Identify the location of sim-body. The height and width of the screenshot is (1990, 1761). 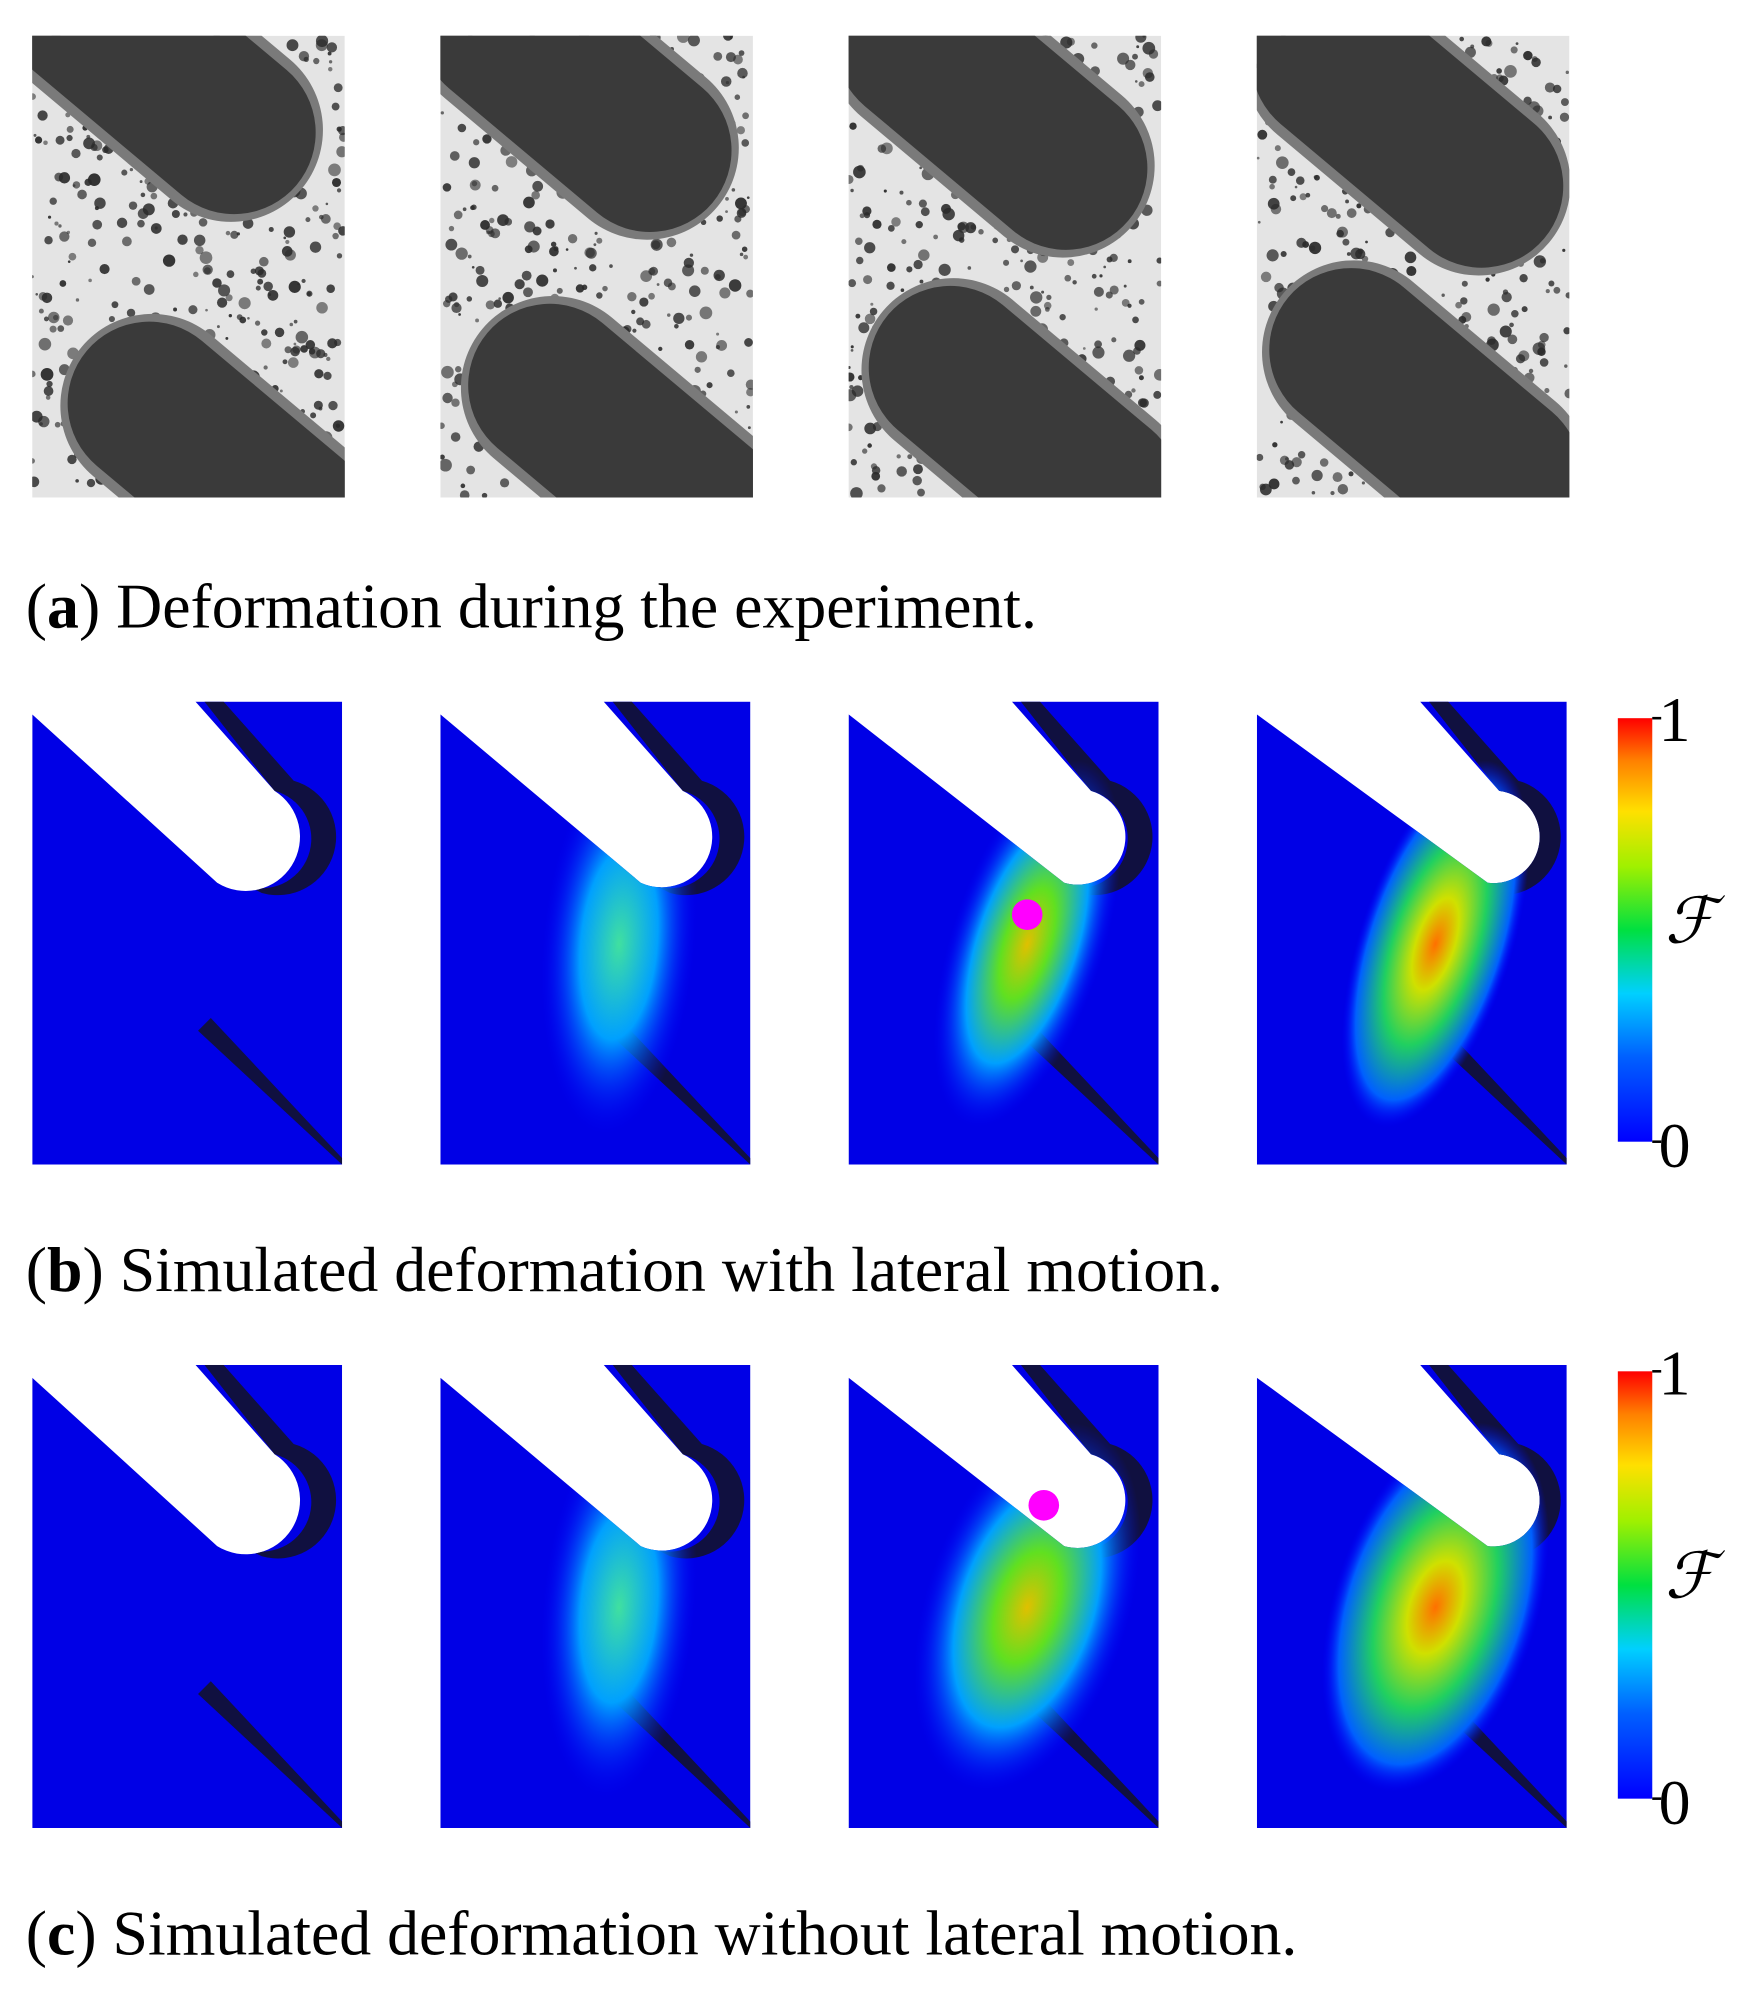
(1003, 933).